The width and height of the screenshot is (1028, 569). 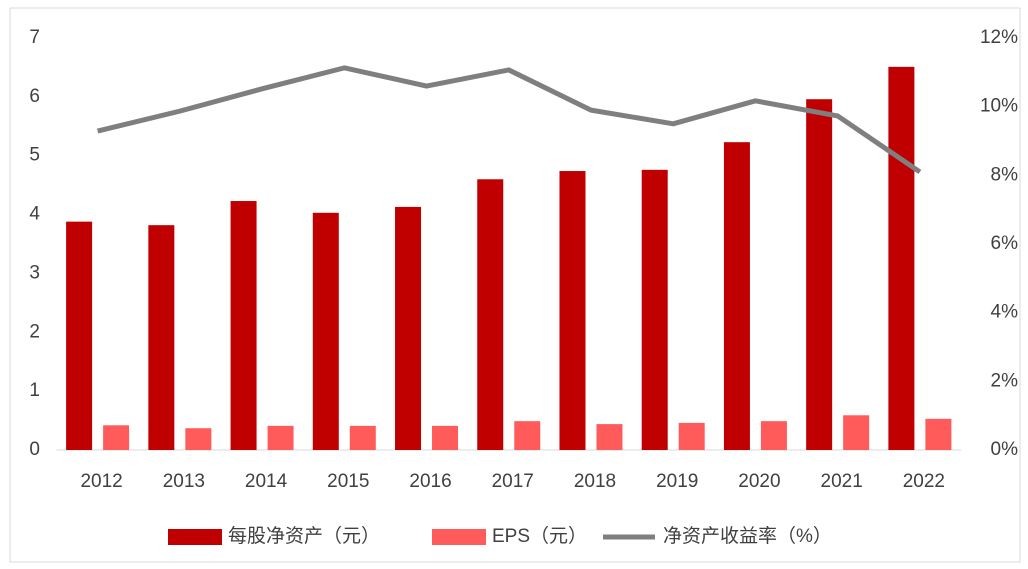 I want to click on x-tick-label: 2022, so click(x=924, y=481).